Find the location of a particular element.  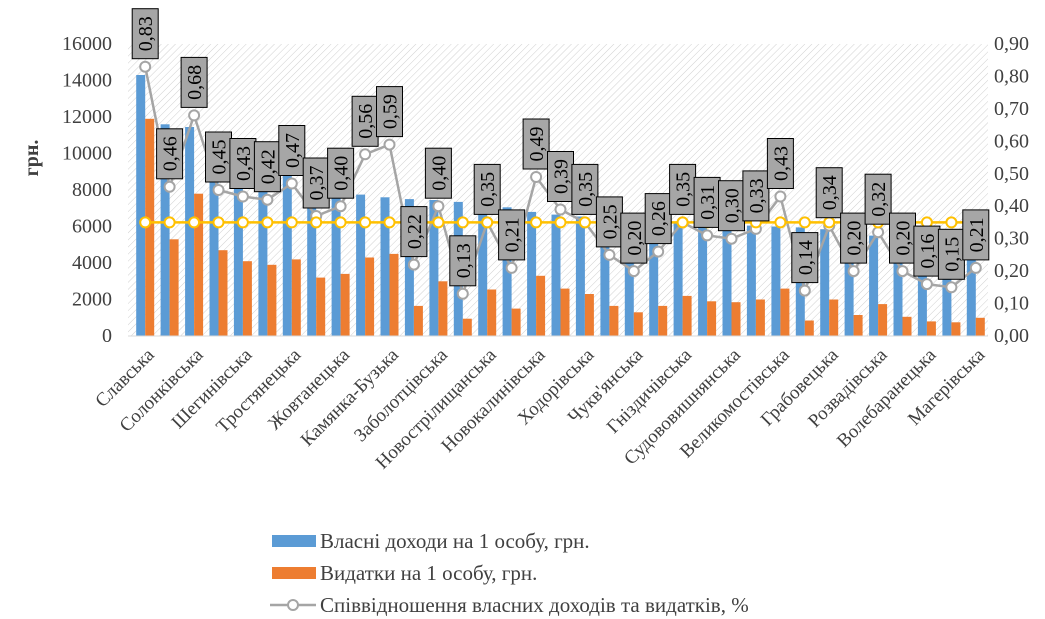

data-label-text: 0,43 is located at coordinates (781, 163).